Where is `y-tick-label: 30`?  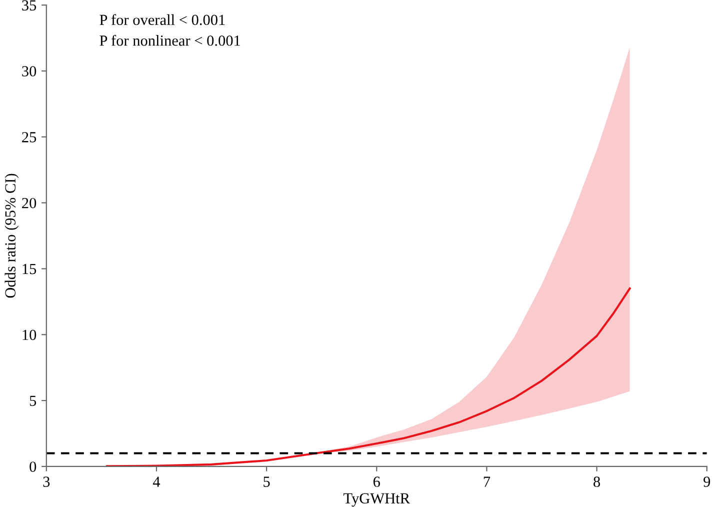
y-tick-label: 30 is located at coordinates (29, 71).